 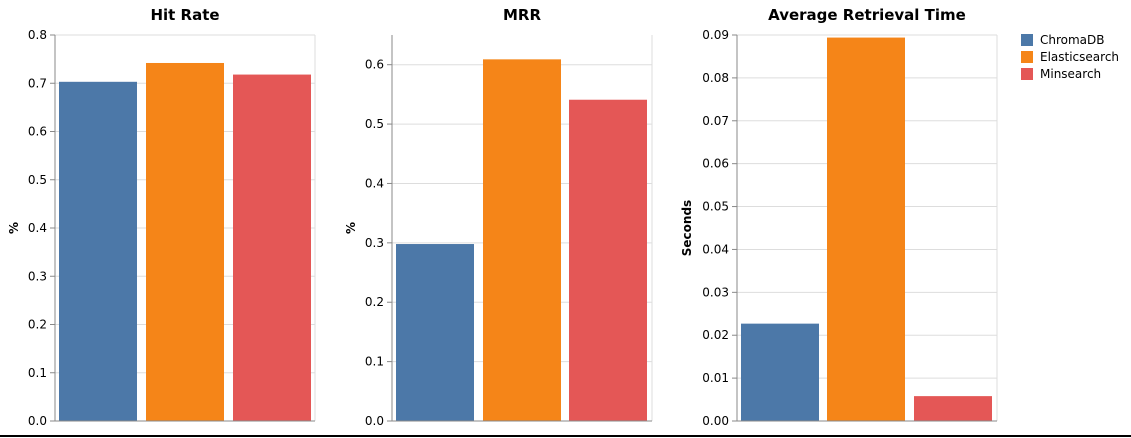 What do you see at coordinates (522, 15) in the screenshot?
I see `chart-title: MRR` at bounding box center [522, 15].